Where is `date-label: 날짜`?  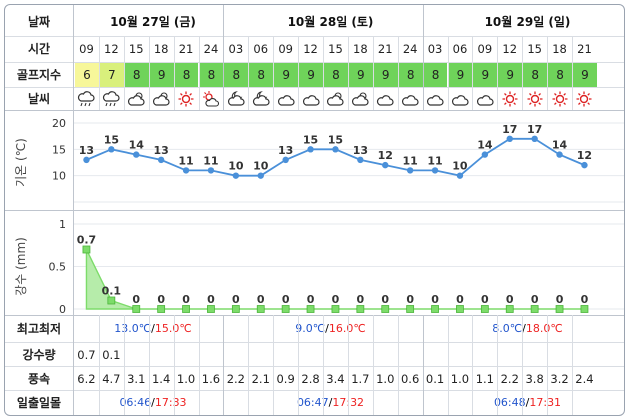
date-label: 날짜 is located at coordinates (39, 22).